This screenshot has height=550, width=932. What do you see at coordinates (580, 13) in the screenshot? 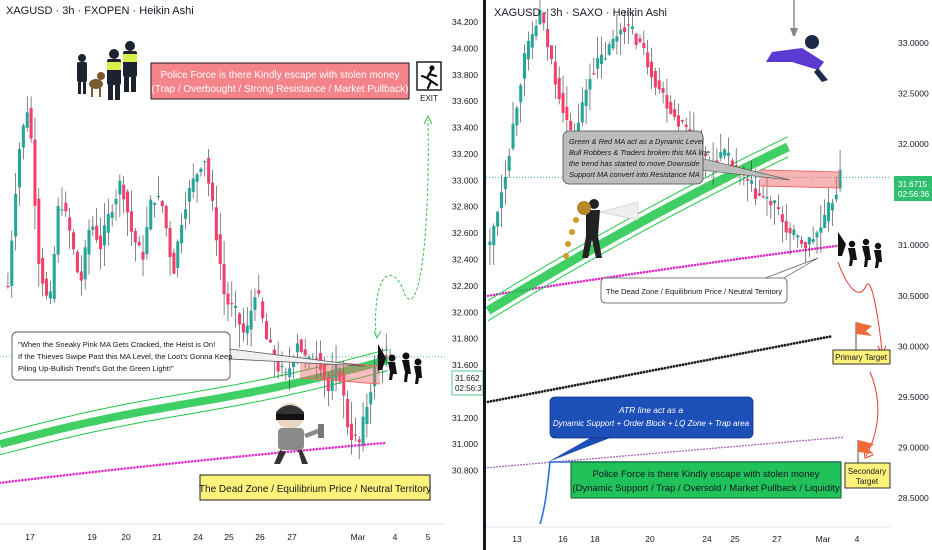
I see `right-chart-title: XAGUSD · 3h · SAXO · Heikin Ashi` at bounding box center [580, 13].